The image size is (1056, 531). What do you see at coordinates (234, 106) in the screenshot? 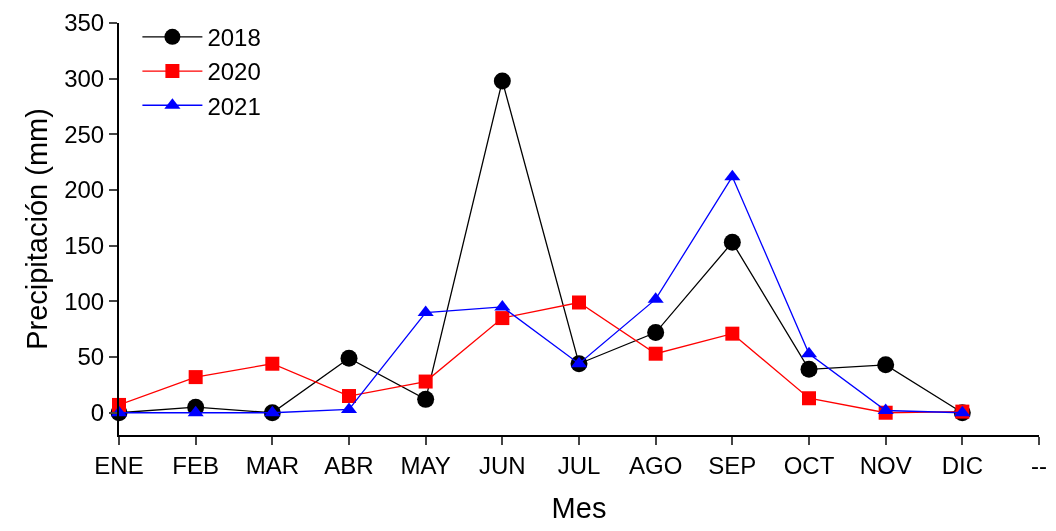
I see `legend-label: 2021` at bounding box center [234, 106].